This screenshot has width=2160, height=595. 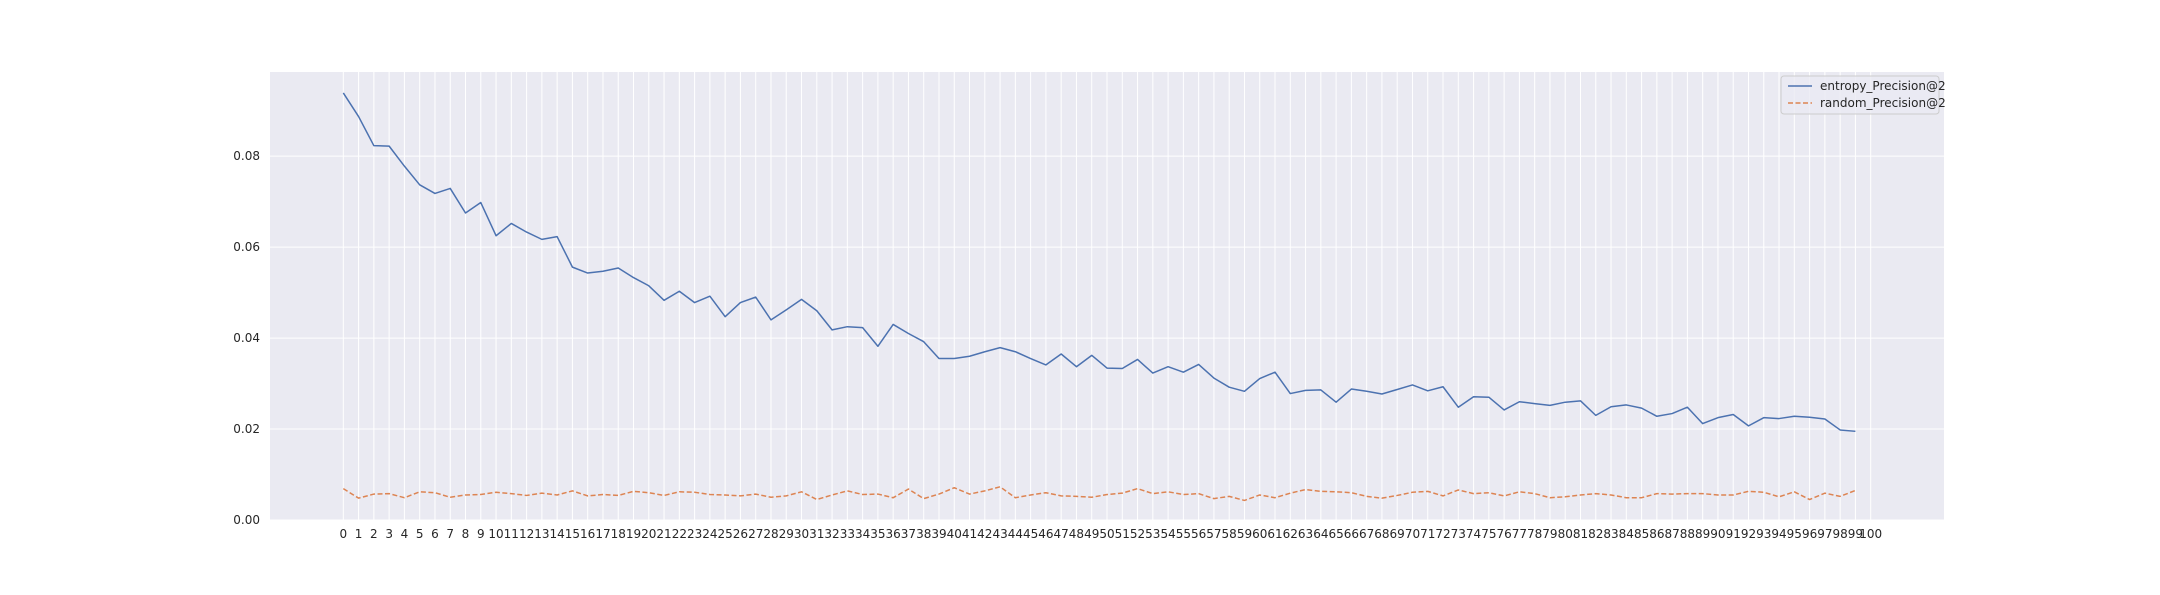 I want to click on x-tick-label: 91, so click(x=1733, y=534).